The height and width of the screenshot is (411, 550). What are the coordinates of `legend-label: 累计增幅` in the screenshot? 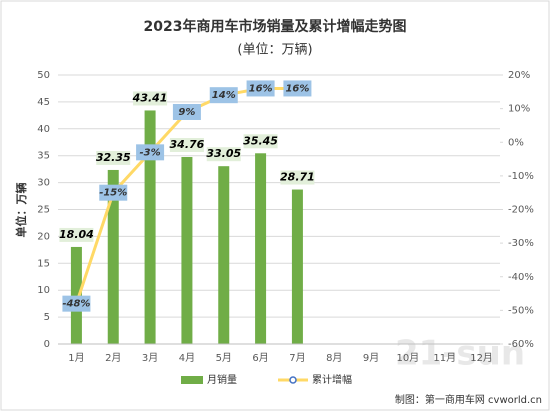 It's located at (332, 379).